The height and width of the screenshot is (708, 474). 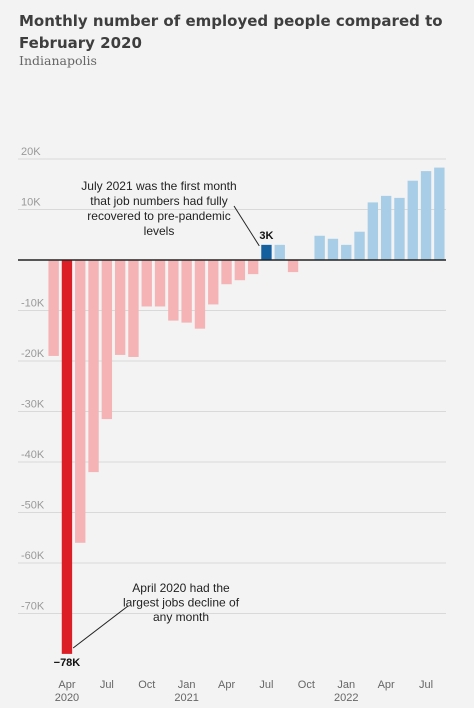 What do you see at coordinates (240, 270) in the screenshot?
I see `bar-may-2021` at bounding box center [240, 270].